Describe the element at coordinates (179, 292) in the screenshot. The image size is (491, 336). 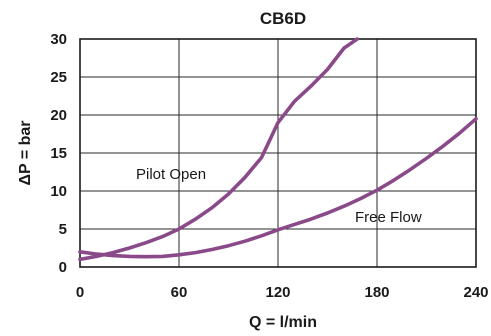
I see `x-tick-label: 60` at that location.